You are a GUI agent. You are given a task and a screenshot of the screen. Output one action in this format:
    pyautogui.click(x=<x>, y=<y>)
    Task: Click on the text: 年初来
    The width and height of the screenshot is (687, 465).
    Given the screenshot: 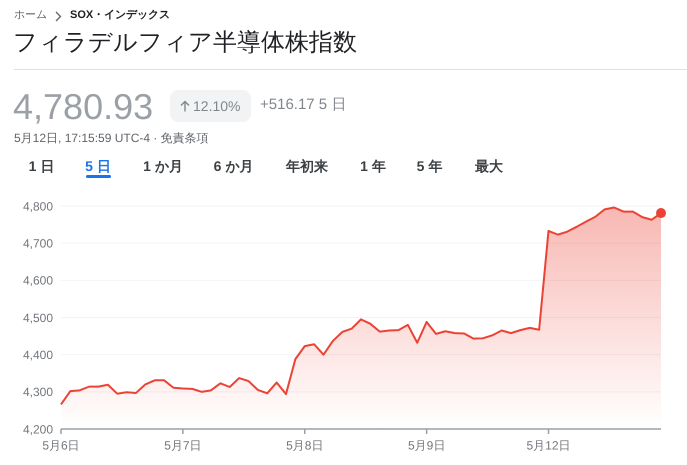 What is the action you would take?
    pyautogui.click(x=307, y=166)
    